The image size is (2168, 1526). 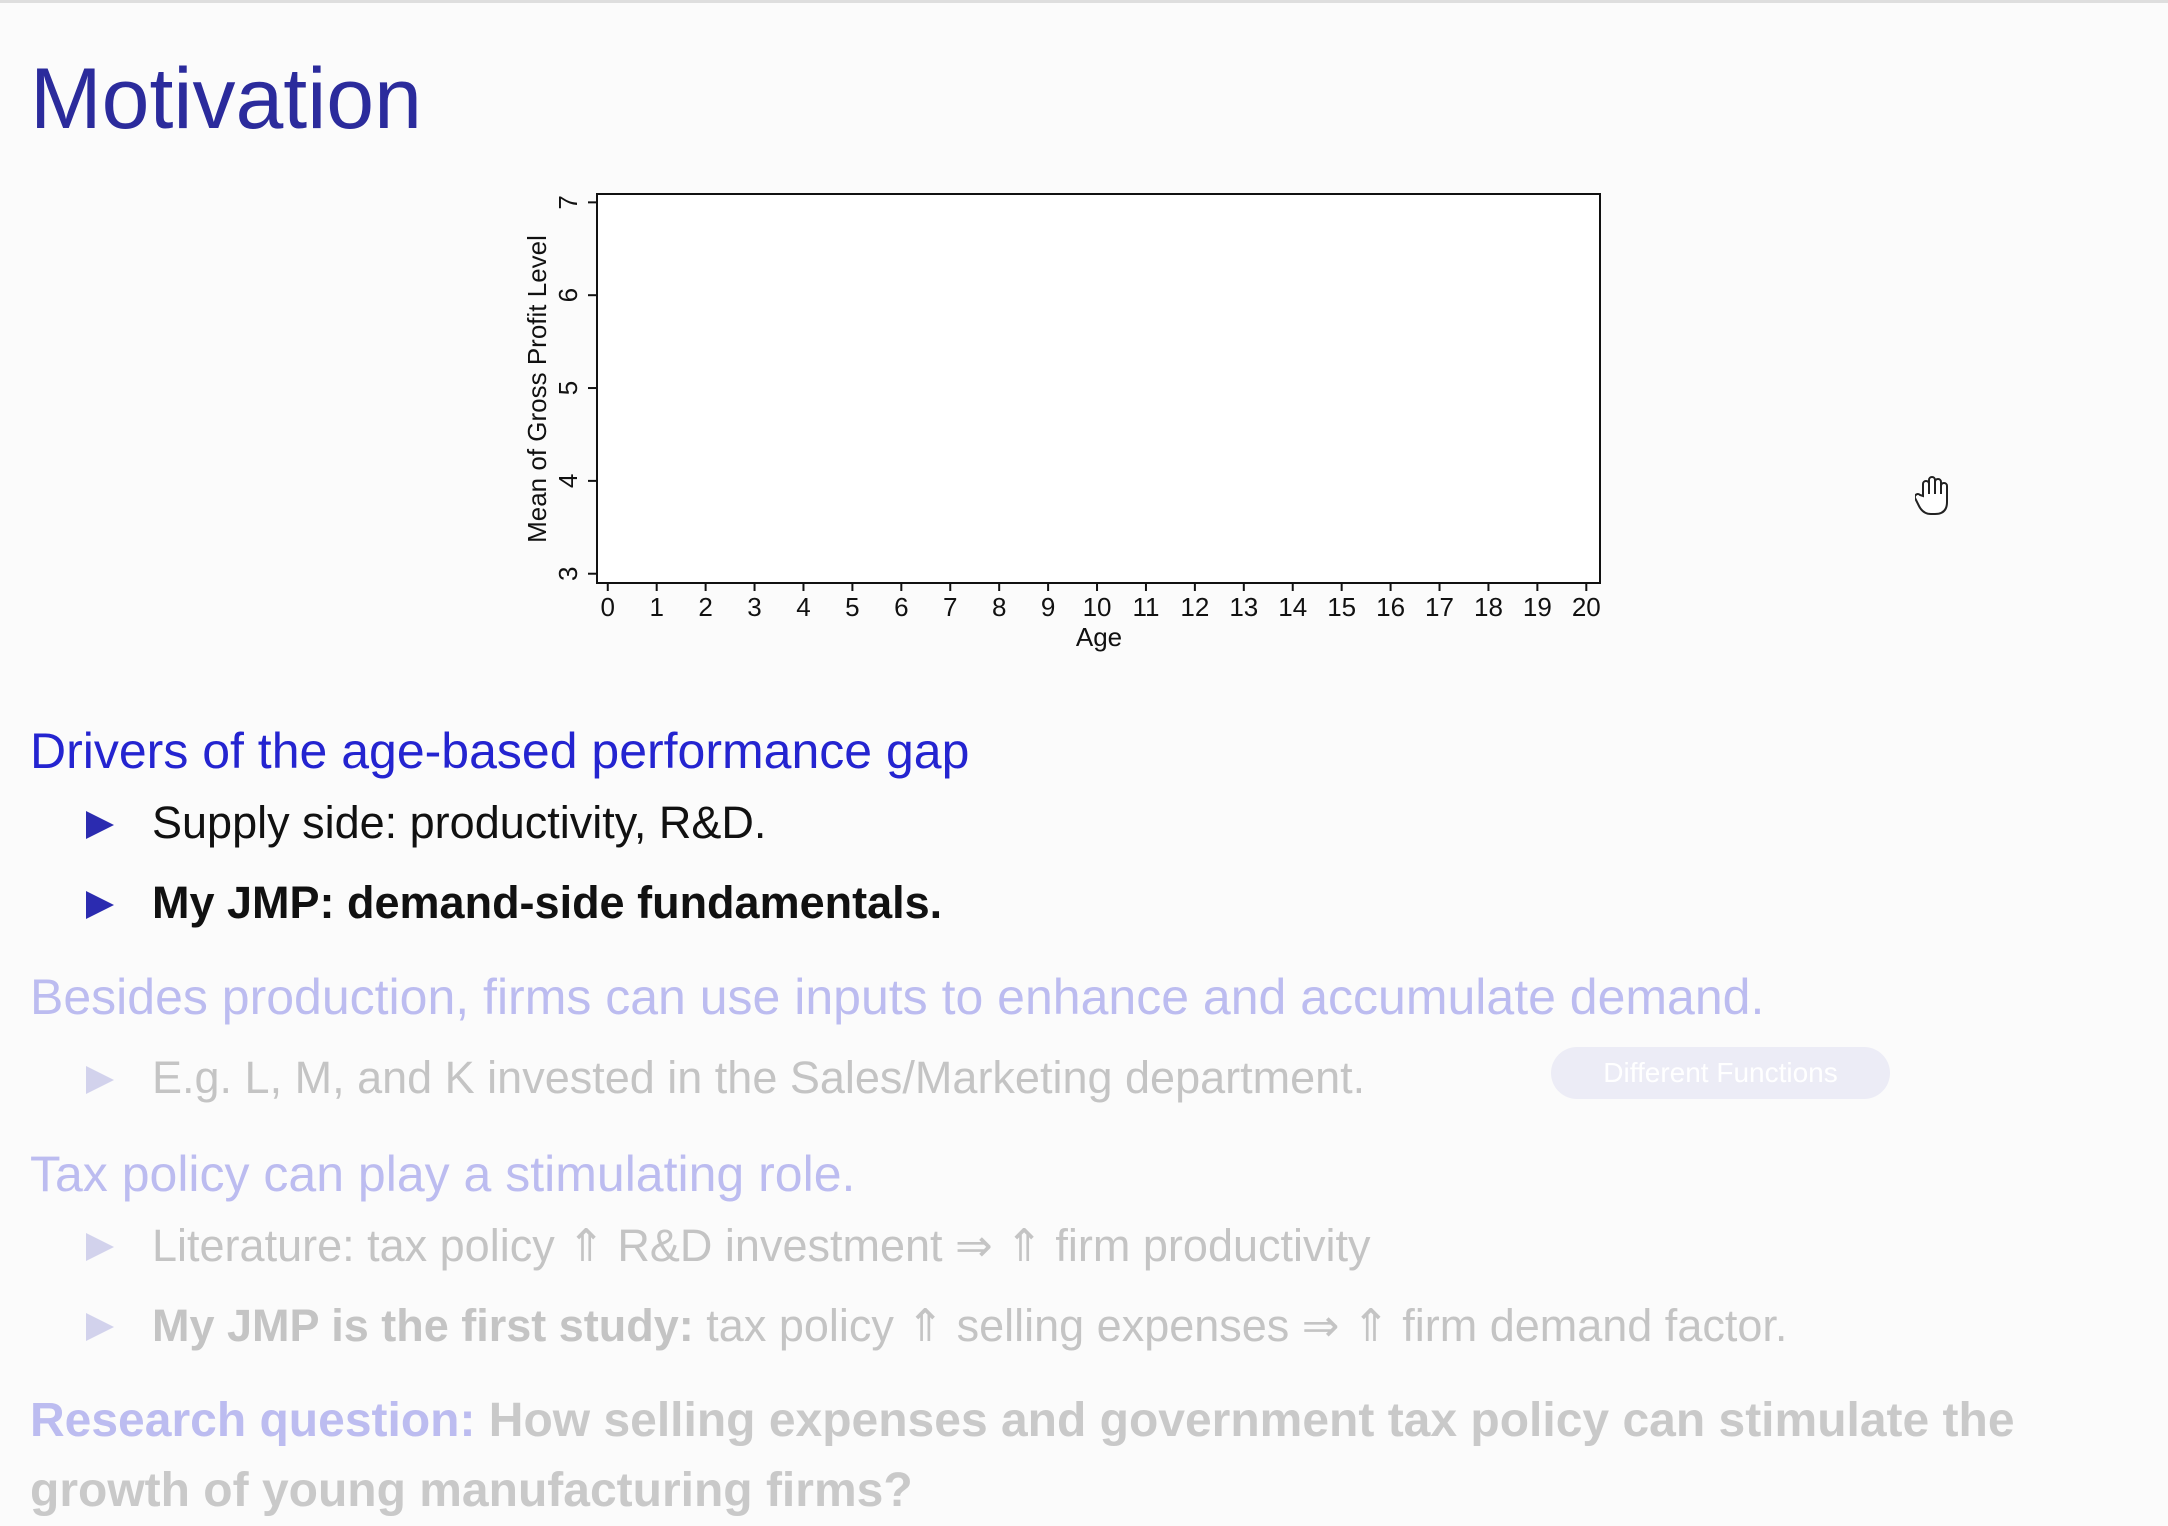 What do you see at coordinates (500, 751) in the screenshot?
I see `section-heading: Drivers of the age-based performance gap` at bounding box center [500, 751].